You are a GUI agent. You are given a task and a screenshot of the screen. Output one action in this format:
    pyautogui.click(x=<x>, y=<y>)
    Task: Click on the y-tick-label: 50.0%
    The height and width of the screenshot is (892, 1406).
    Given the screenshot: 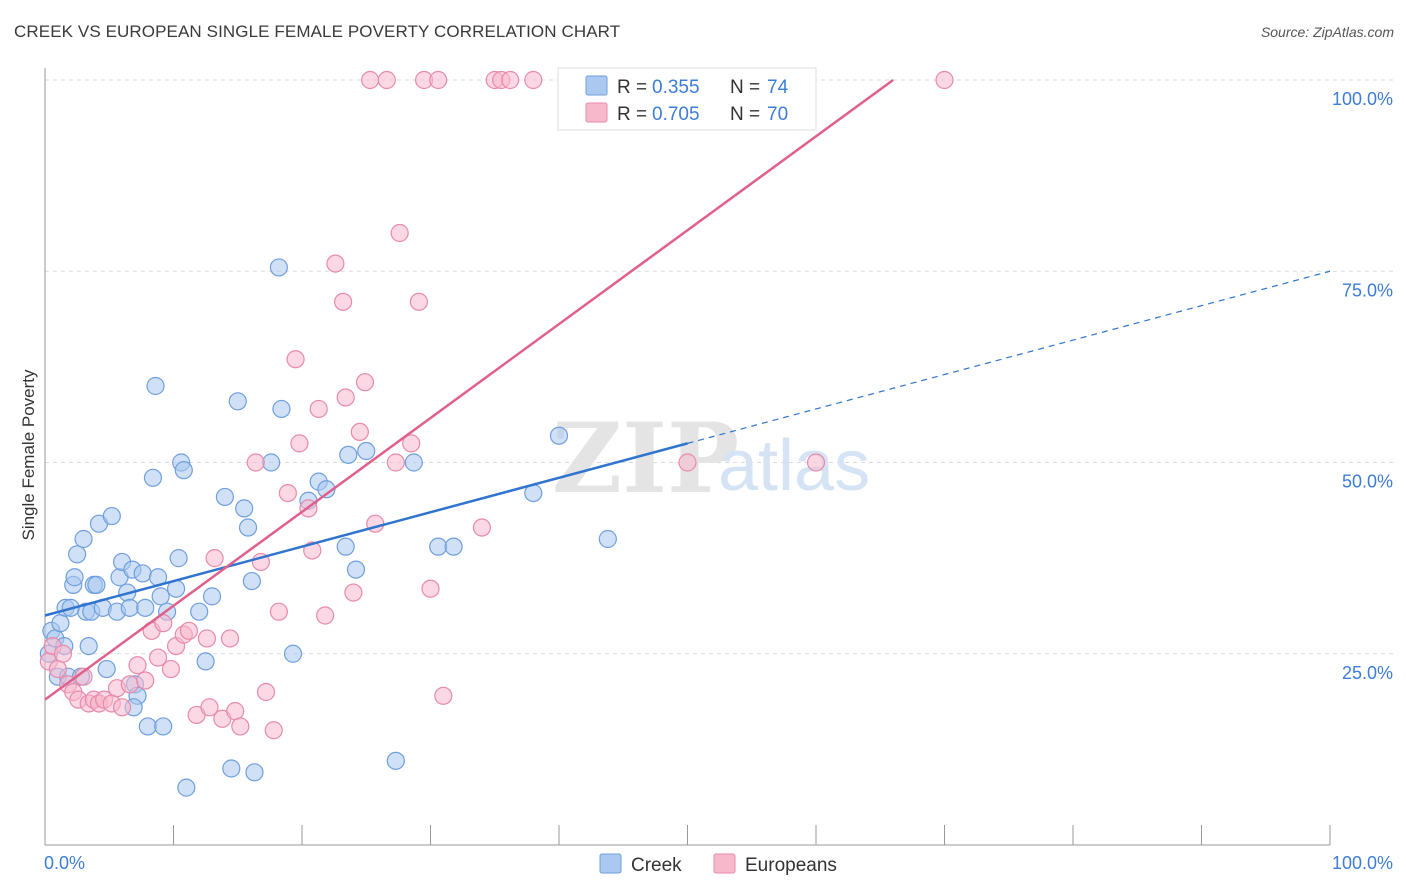 What is the action you would take?
    pyautogui.click(x=1367, y=482)
    